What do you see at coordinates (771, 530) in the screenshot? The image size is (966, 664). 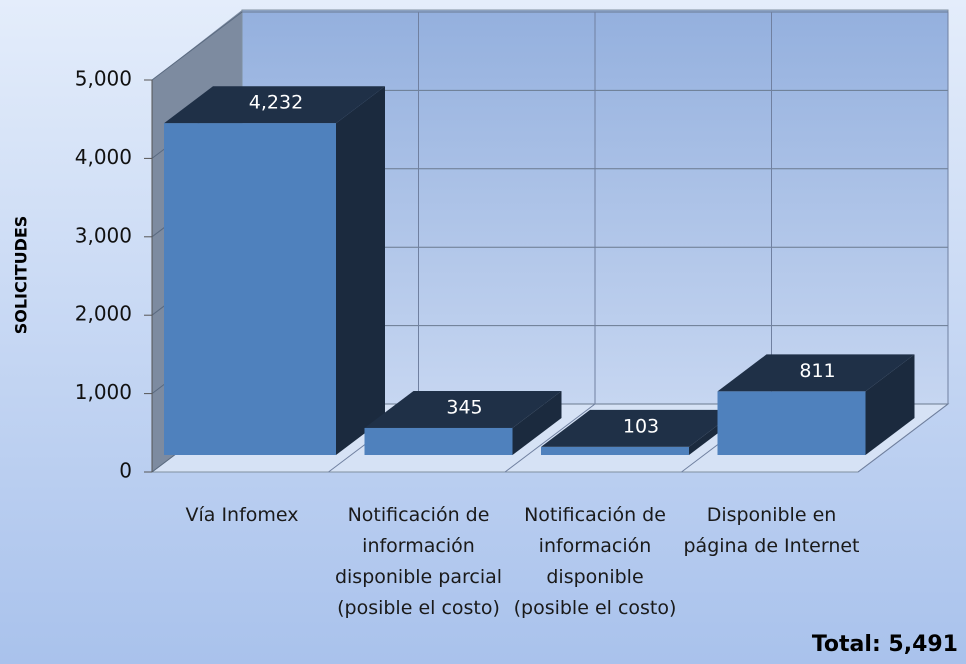 I see `x-tick-label: Disponible en página de Internet` at bounding box center [771, 530].